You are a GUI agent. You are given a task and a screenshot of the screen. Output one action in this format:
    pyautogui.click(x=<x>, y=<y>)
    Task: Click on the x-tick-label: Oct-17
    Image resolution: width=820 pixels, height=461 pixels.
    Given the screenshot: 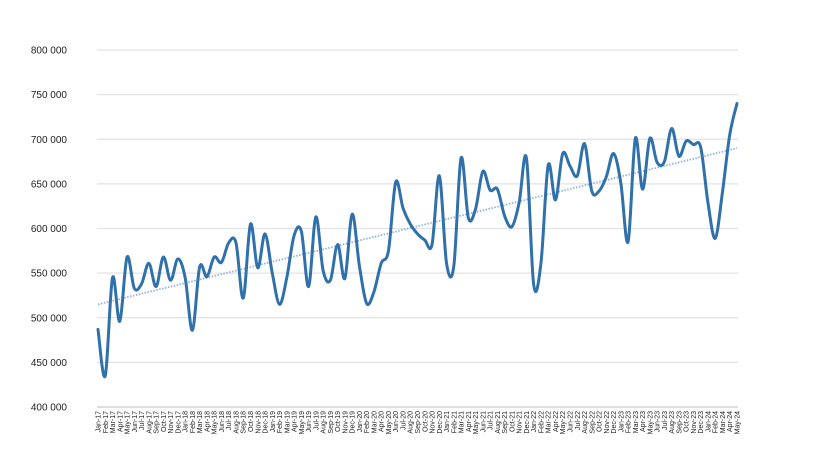 What is the action you would take?
    pyautogui.click(x=164, y=421)
    